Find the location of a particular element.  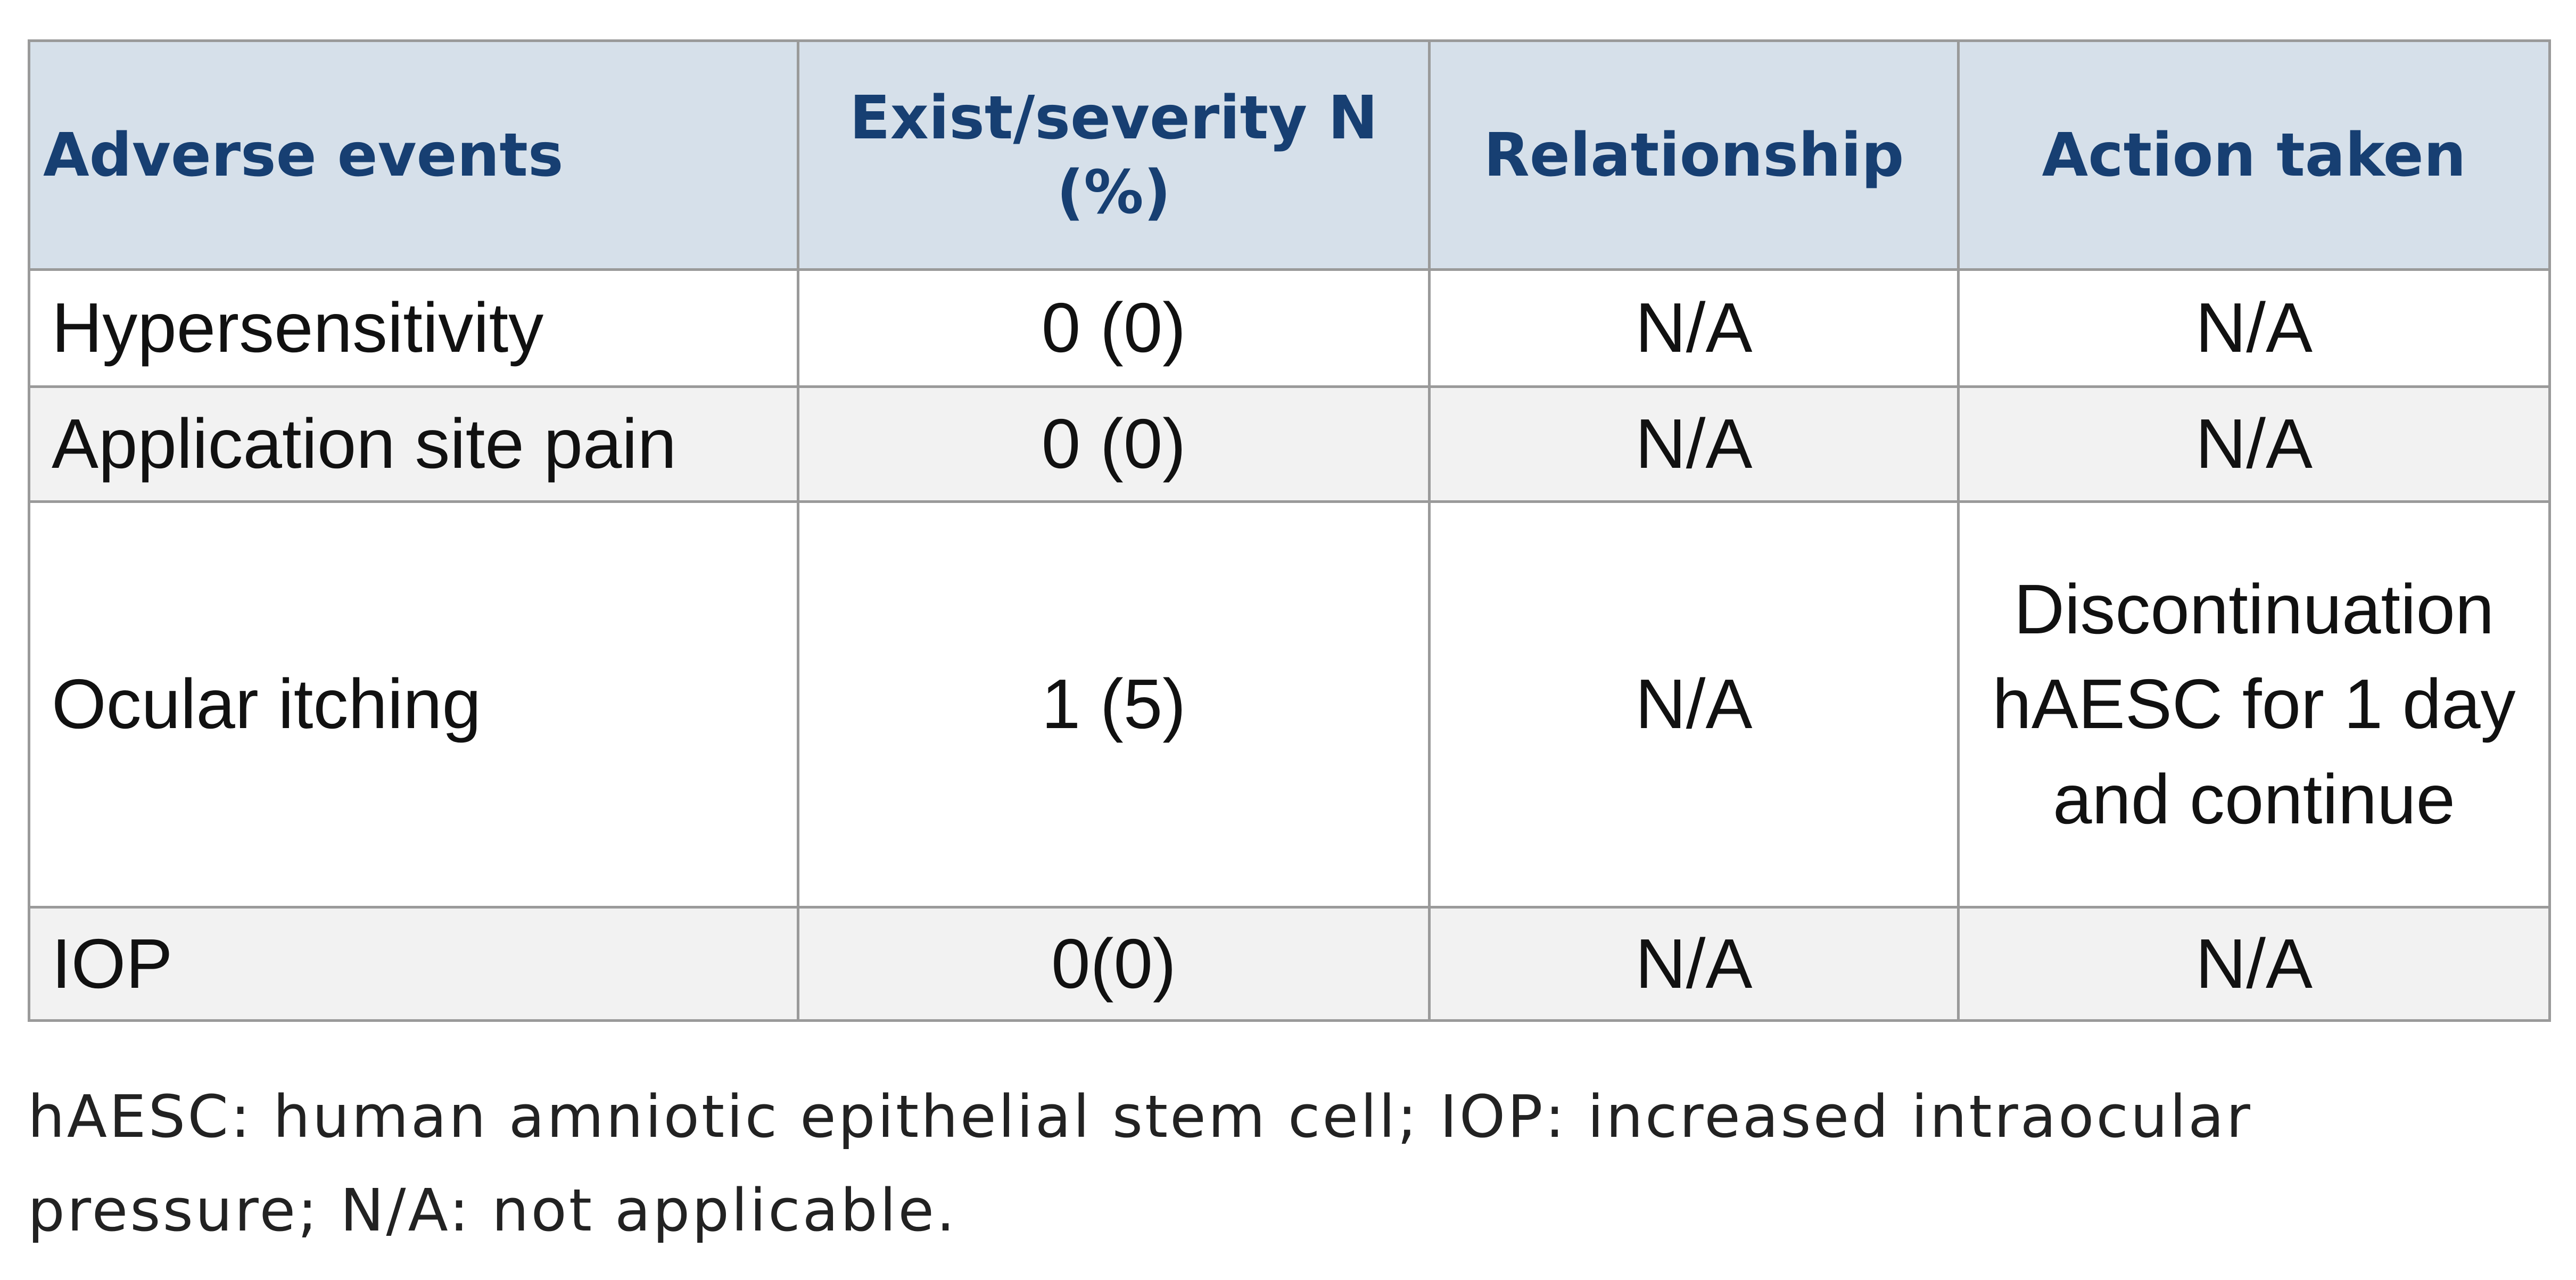

table-row: Hypersensitivity 0 (0) N/A N/A is located at coordinates (1289, 328).